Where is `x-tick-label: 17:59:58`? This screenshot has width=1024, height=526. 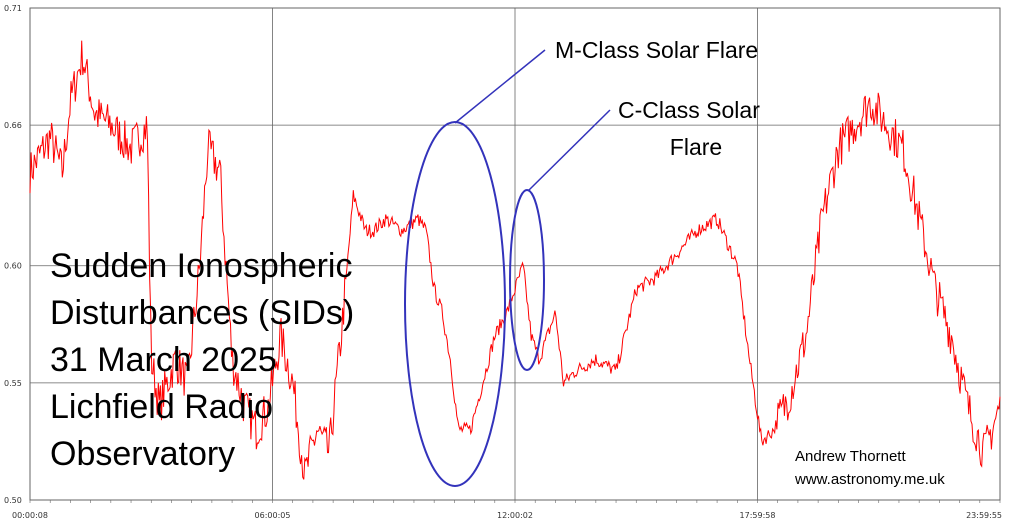
x-tick-label: 17:59:58 is located at coordinates (758, 515).